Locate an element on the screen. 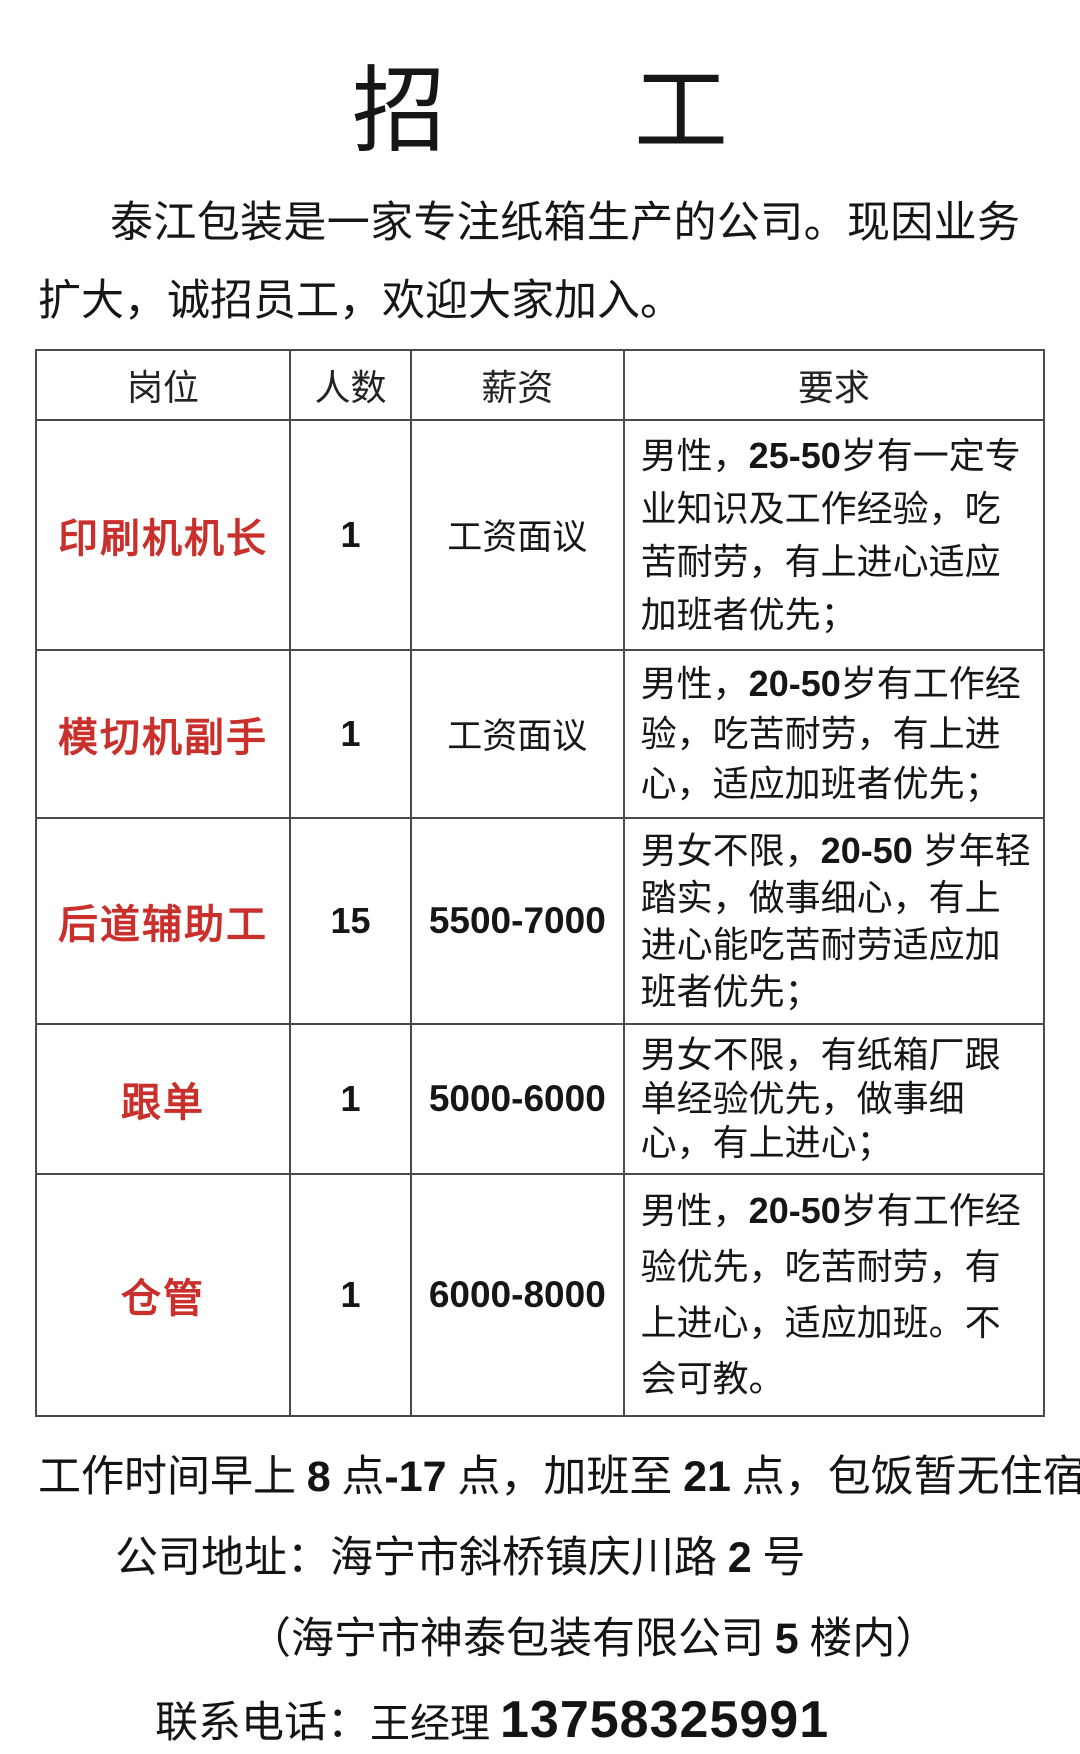 This screenshot has height=1754, width=1080. text-segment: 公司地址：海宁市斜桥镇庆川路 is located at coordinates (421, 1558).